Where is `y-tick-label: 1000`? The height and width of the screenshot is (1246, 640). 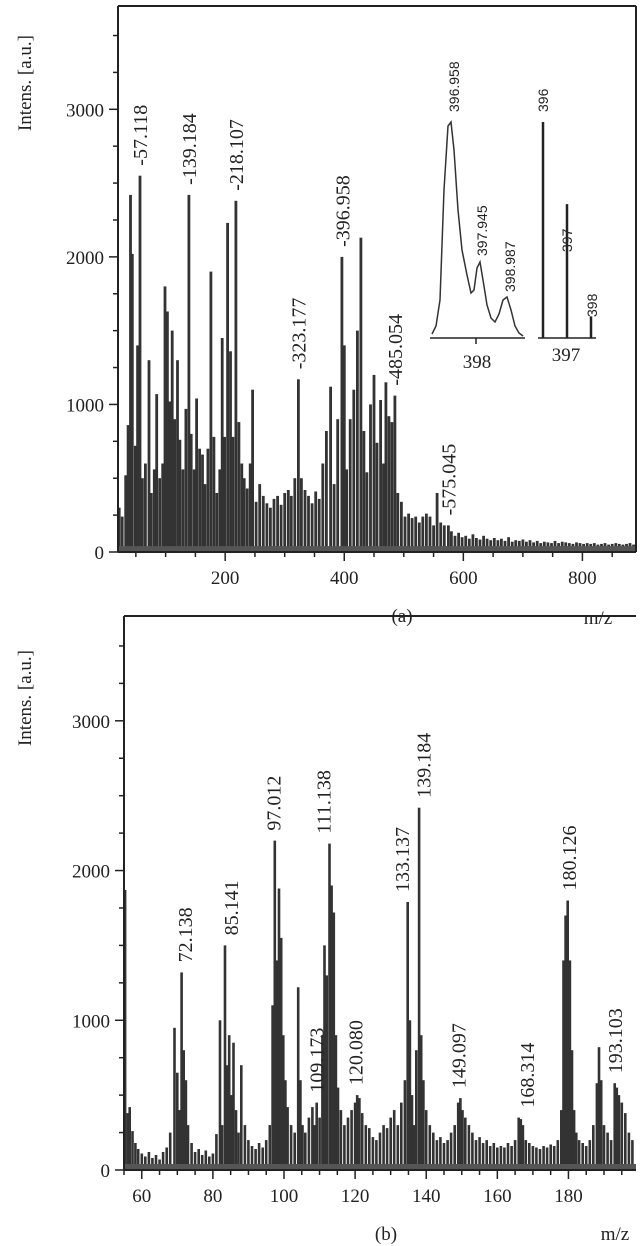 y-tick-label: 1000 is located at coordinates (91, 1021).